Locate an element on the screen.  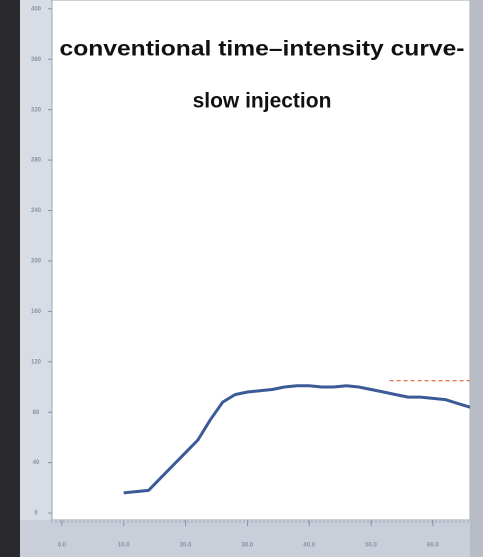
x-tick-label: 40.0 is located at coordinates (309, 546).